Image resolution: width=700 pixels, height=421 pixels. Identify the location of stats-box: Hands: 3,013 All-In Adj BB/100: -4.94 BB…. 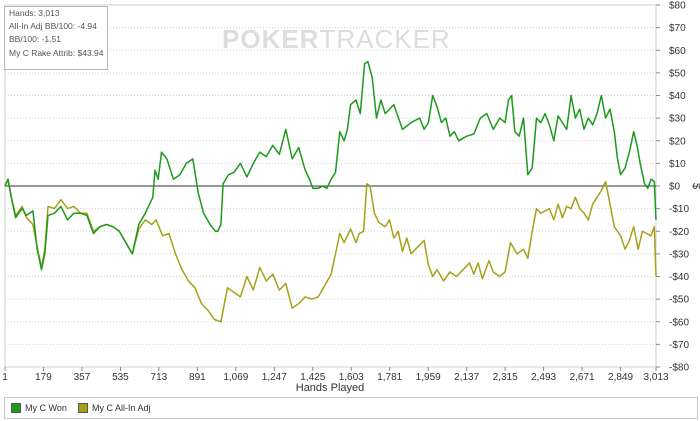
(56, 38).